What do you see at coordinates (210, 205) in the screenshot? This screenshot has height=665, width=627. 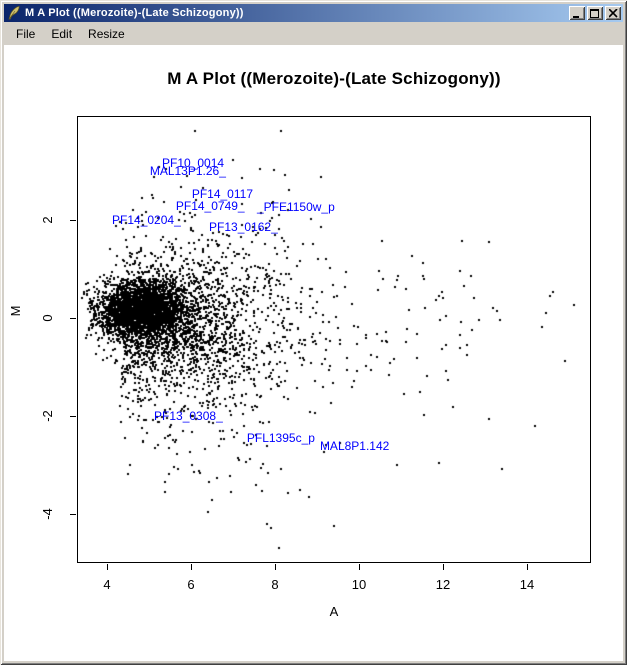 I see `gene-point-label: PF14_0749_` at bounding box center [210, 205].